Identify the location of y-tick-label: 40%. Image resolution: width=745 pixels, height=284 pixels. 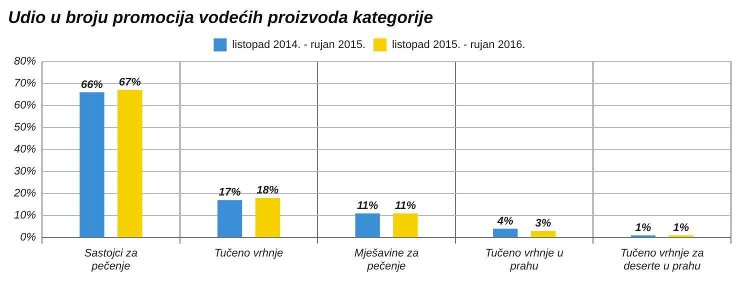
(25, 150).